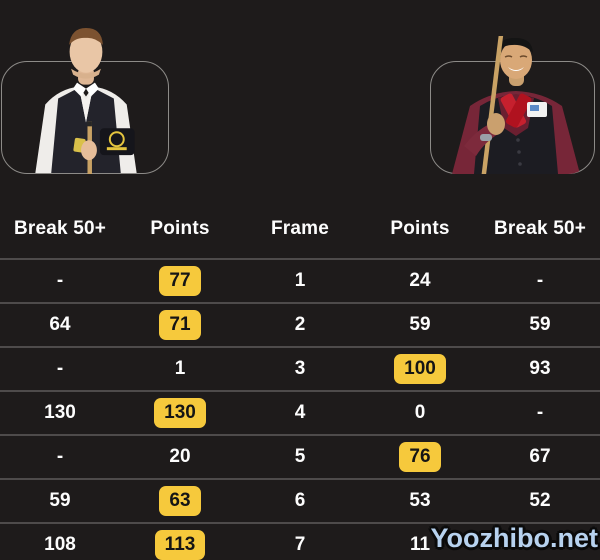  Describe the element at coordinates (85, 100) in the screenshot. I see `player-left-photo` at that location.